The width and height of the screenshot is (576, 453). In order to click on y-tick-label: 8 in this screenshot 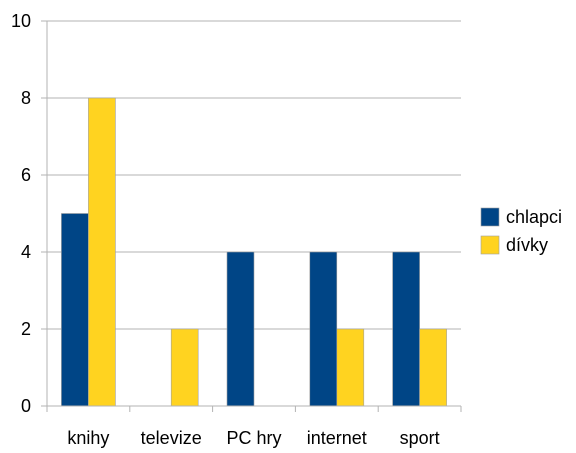, I will do `click(26, 98)`.